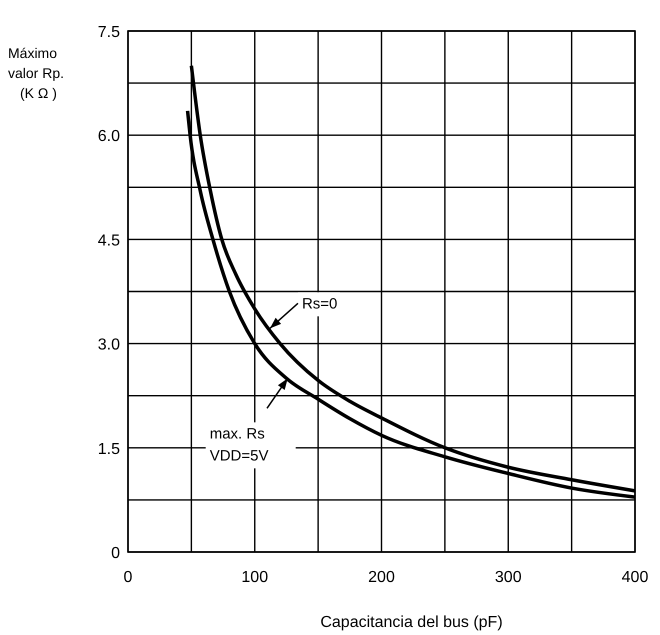  What do you see at coordinates (320, 303) in the screenshot?
I see `annotation: Rs=0` at bounding box center [320, 303].